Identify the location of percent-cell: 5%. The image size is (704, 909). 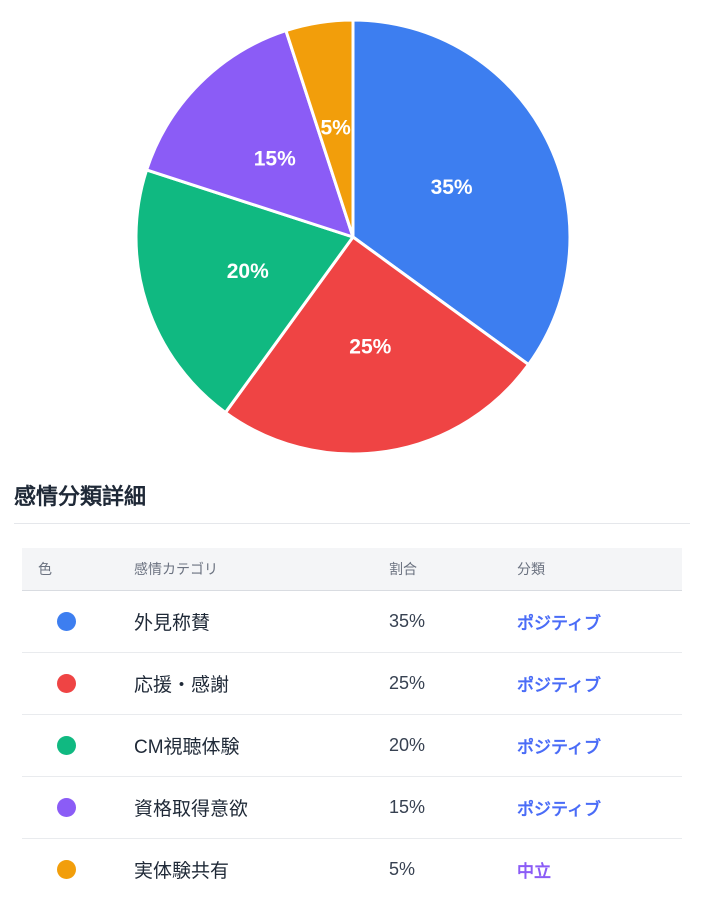
(402, 869).